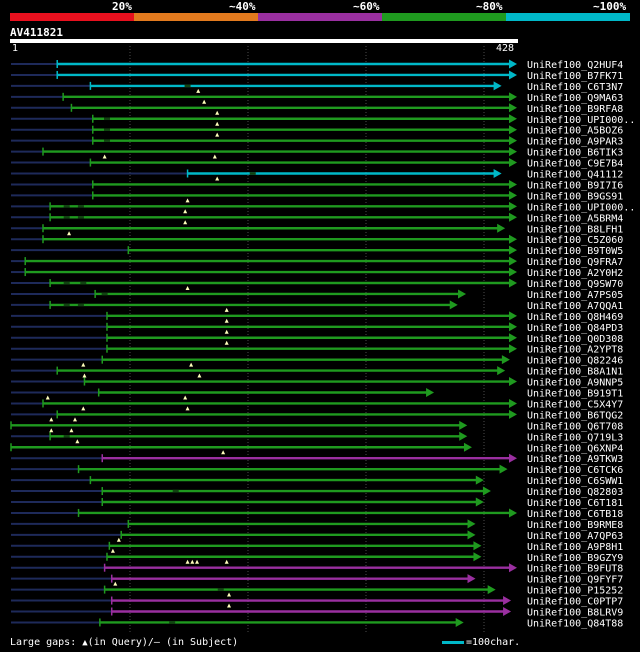  What do you see at coordinates (120, 642) in the screenshot?
I see `gaps-query-label: (in Query)/` at bounding box center [120, 642].